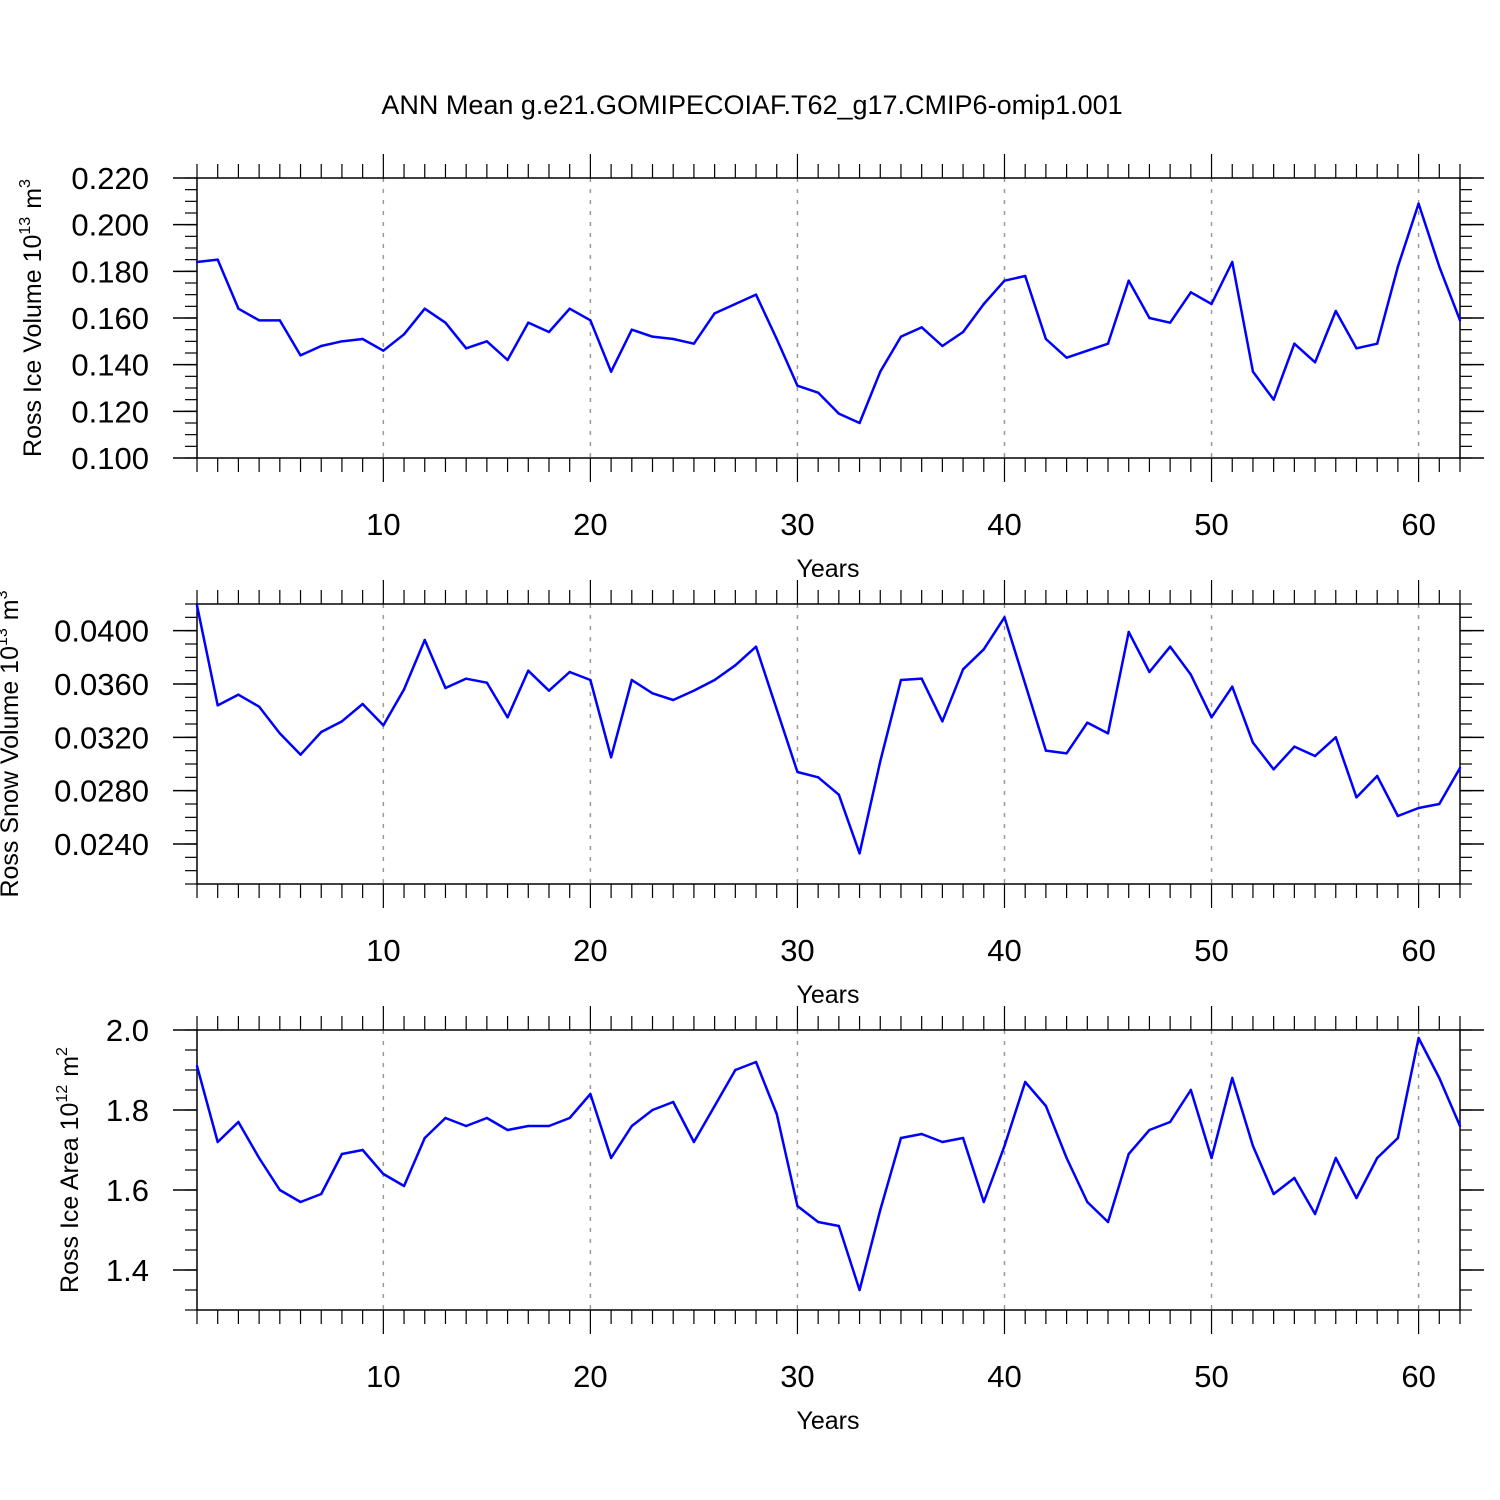 This screenshot has width=1500, height=1500. What do you see at coordinates (127, 1030) in the screenshot?
I see `y-tick-label: 2.0` at bounding box center [127, 1030].